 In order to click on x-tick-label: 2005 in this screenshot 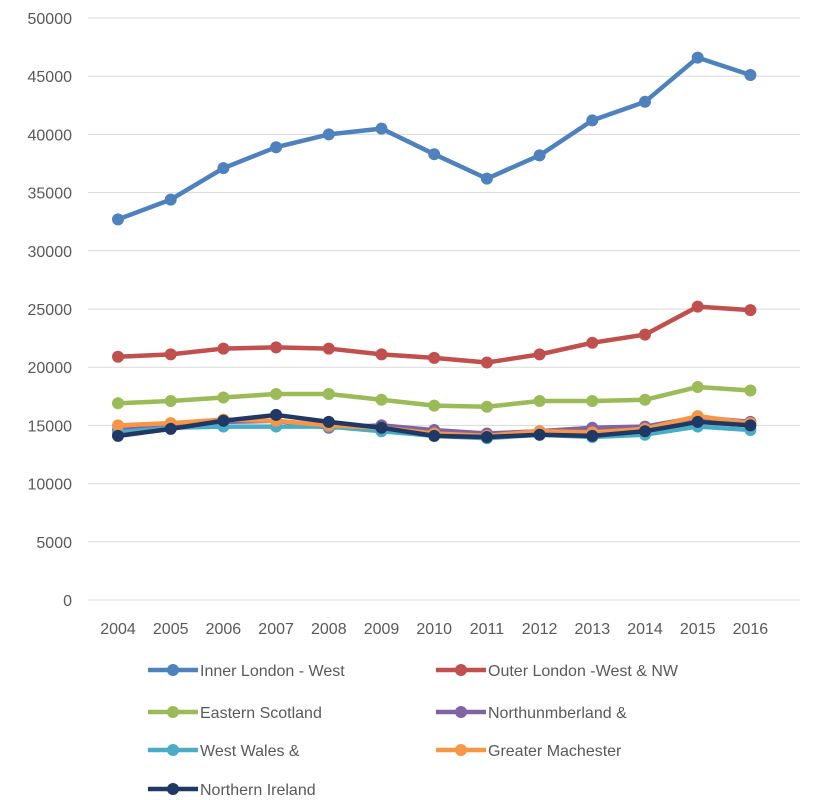, I will do `click(171, 629)`.